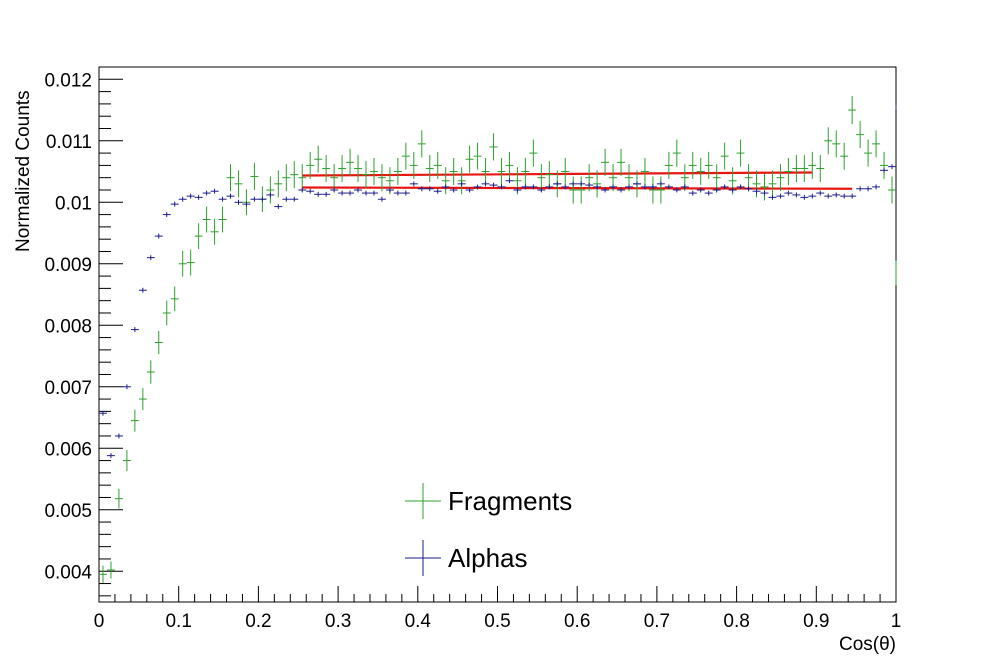  What do you see at coordinates (68, 265) in the screenshot?
I see `y-tick-label: 0.009` at bounding box center [68, 265].